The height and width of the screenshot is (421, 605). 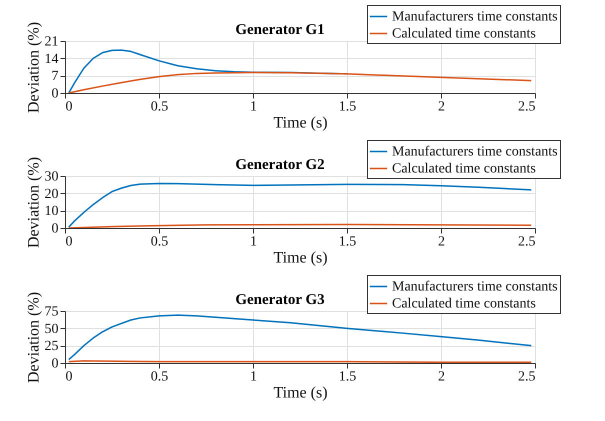 What do you see at coordinates (51, 59) in the screenshot?
I see `y-tick-label: 14` at bounding box center [51, 59].